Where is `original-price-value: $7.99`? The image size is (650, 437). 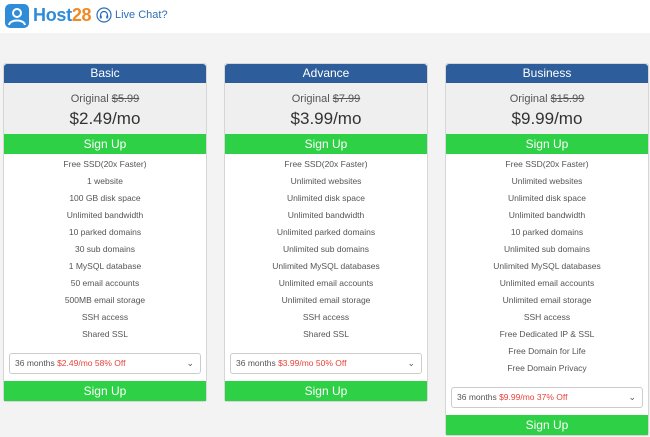
original-price-value: $7.99 is located at coordinates (346, 99).